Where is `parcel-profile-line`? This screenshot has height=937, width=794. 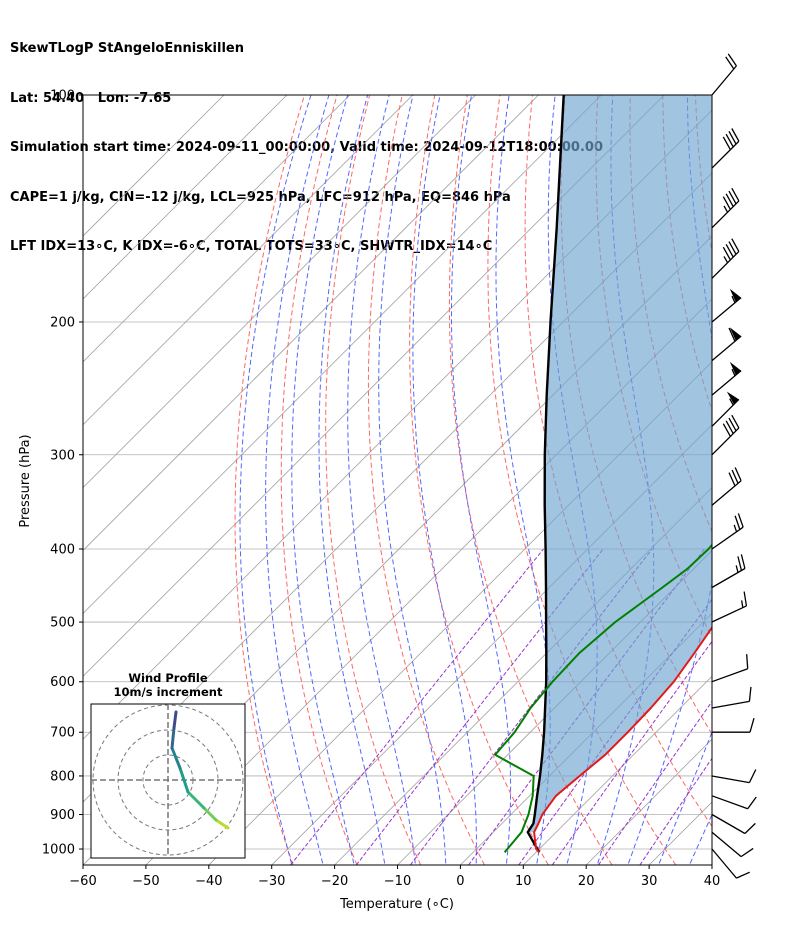 parcel-profile-line is located at coordinates (545, 474).